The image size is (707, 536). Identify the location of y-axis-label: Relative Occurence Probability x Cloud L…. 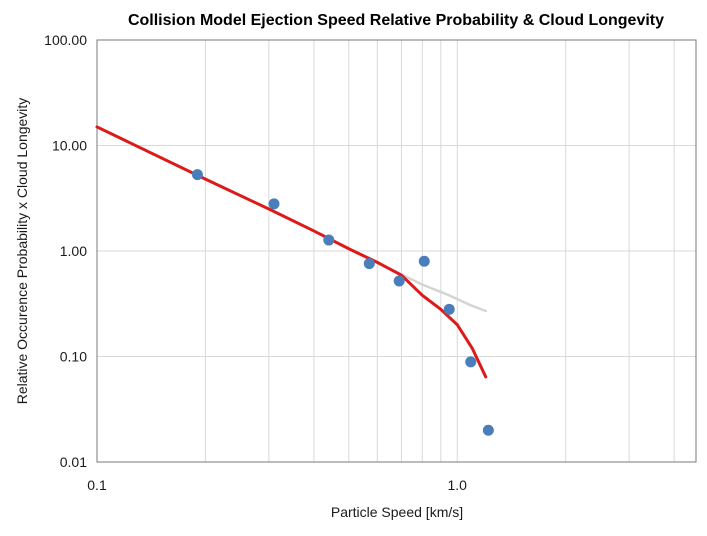
(22, 251).